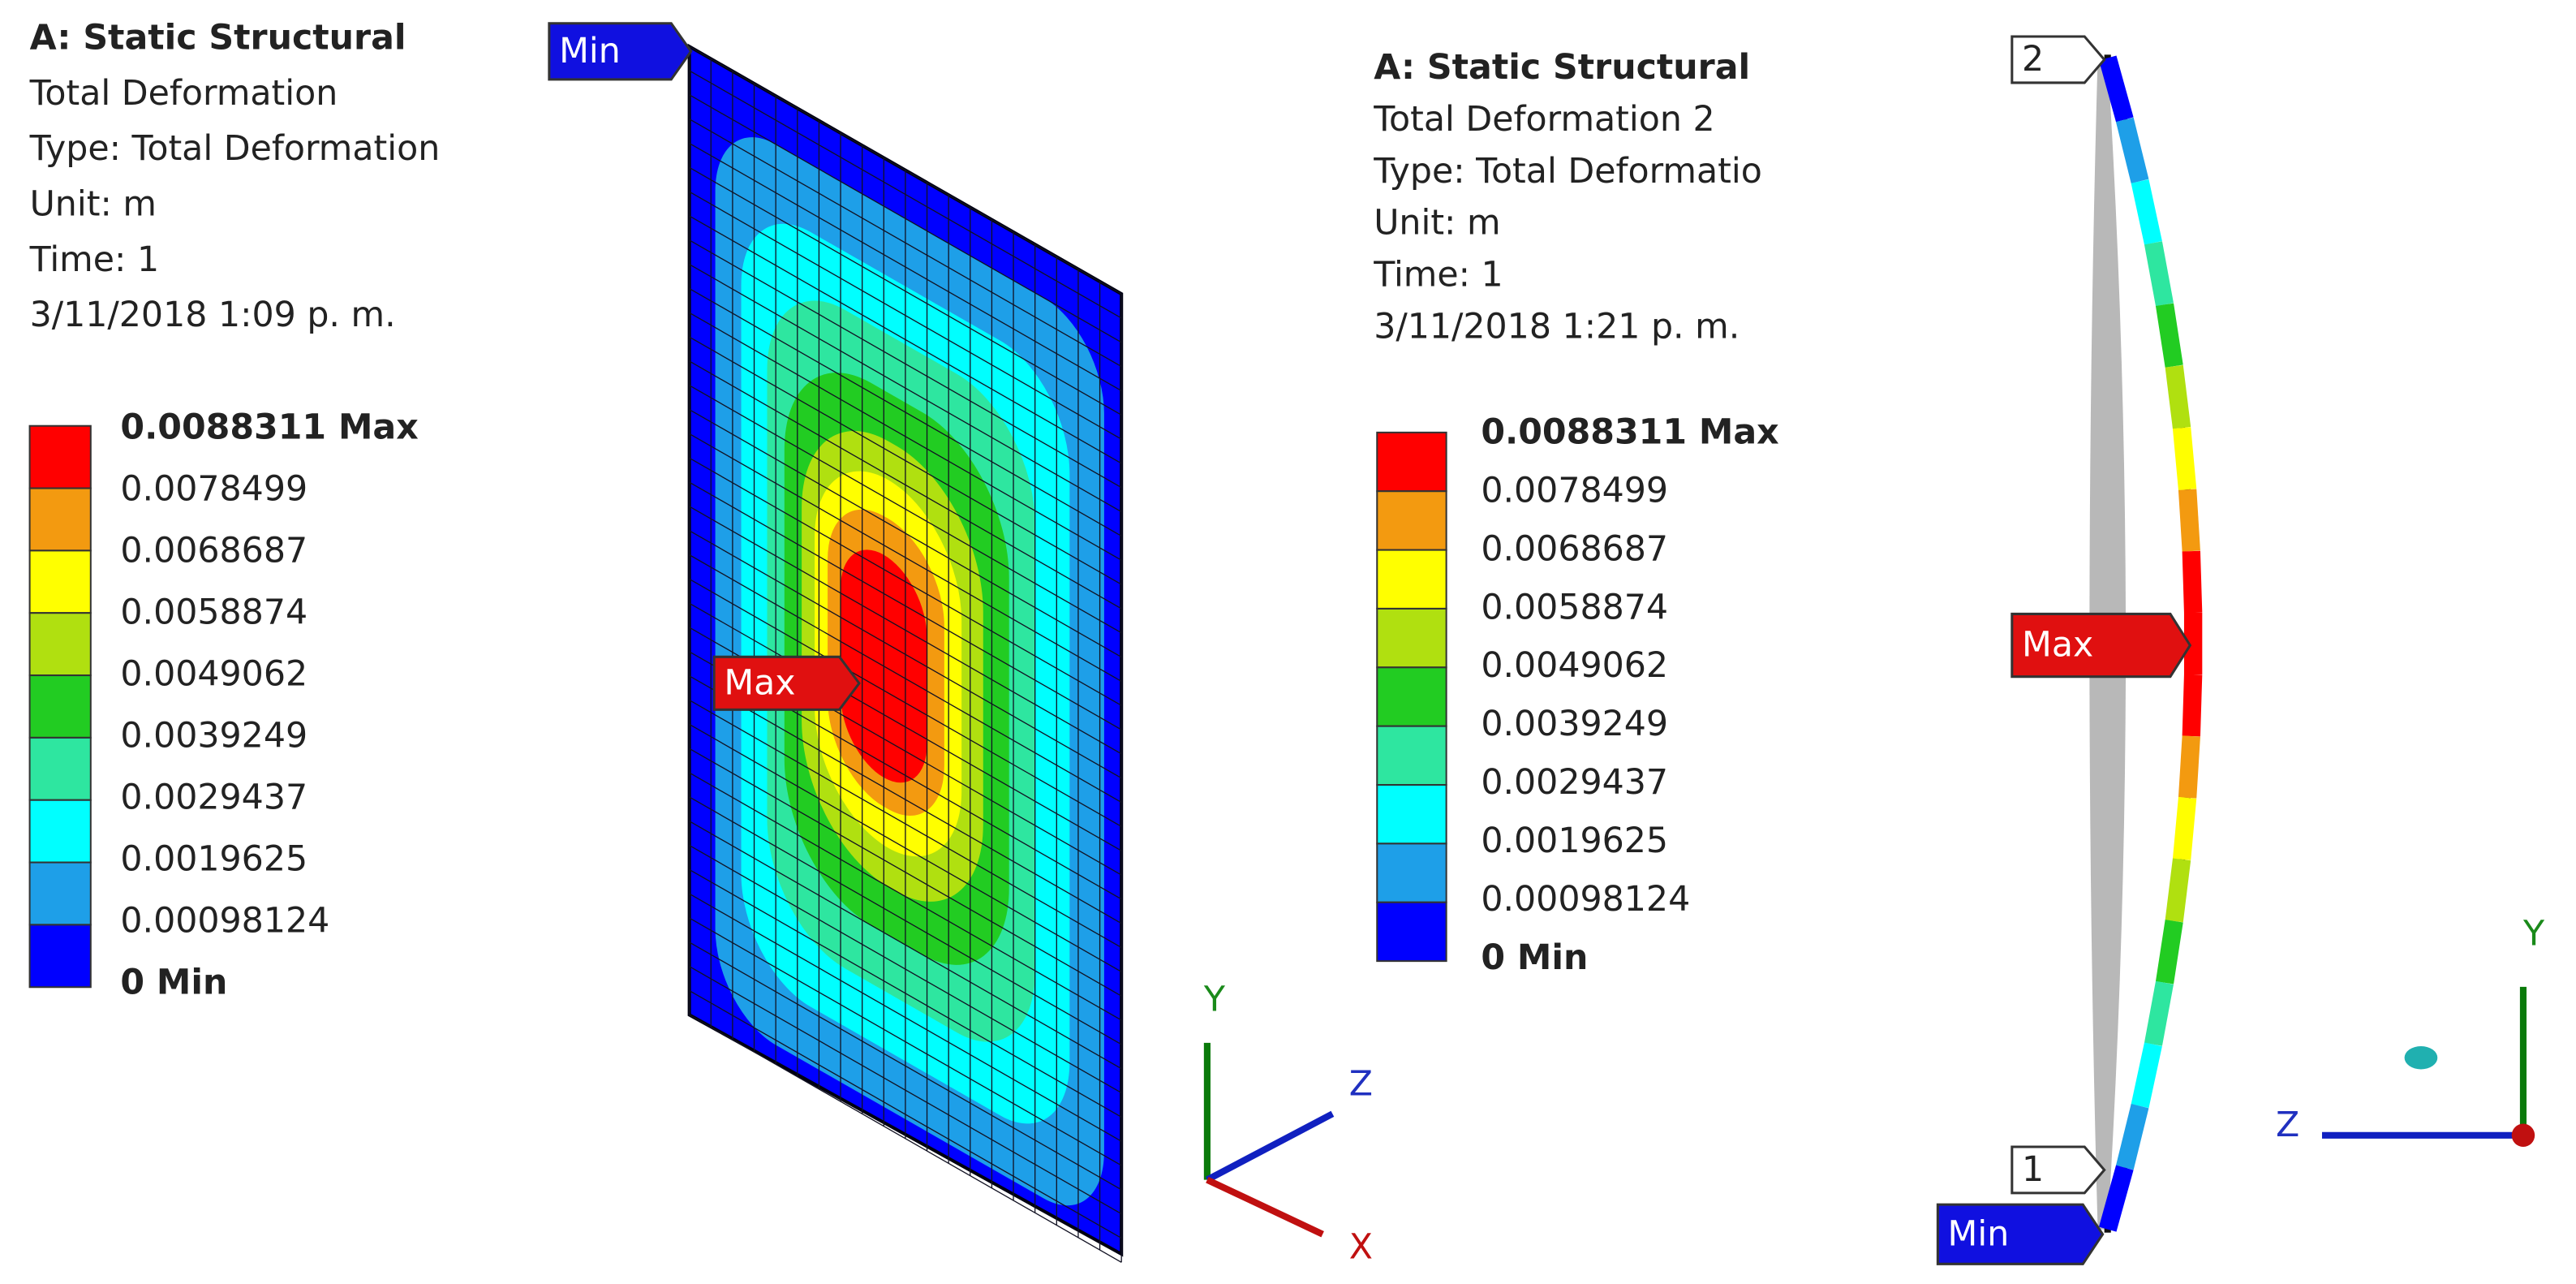  Describe the element at coordinates (1574, 724) in the screenshot. I see `legend-label: 0.0039249` at that location.